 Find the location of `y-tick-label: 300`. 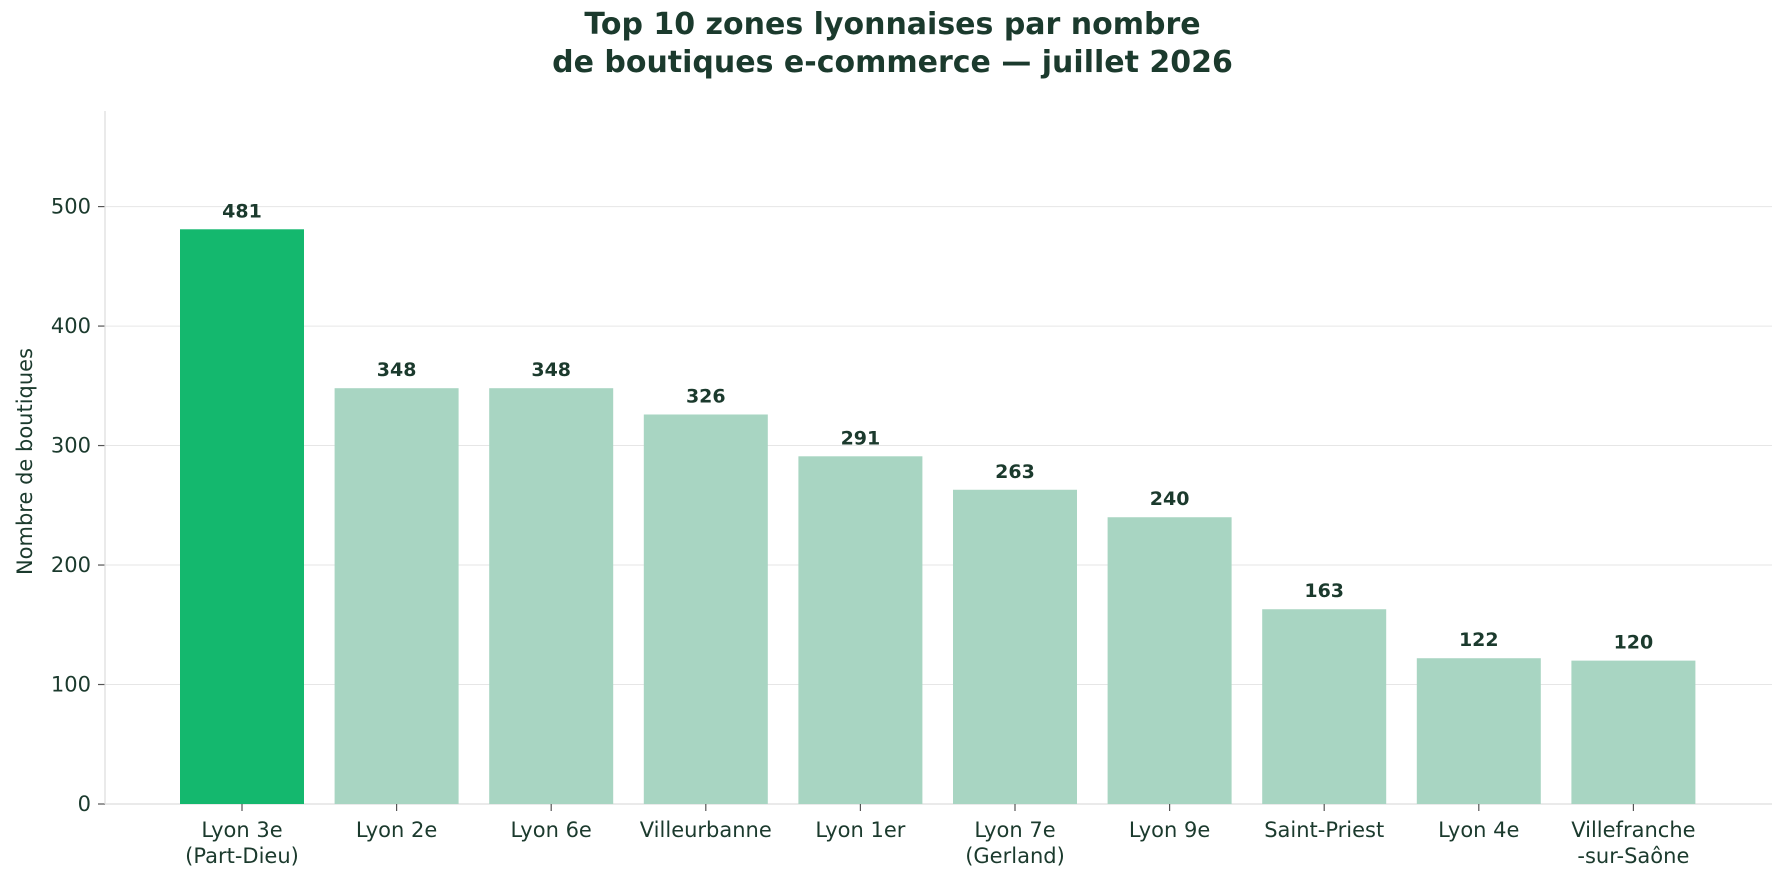

y-tick-label: 300 is located at coordinates (71, 446).